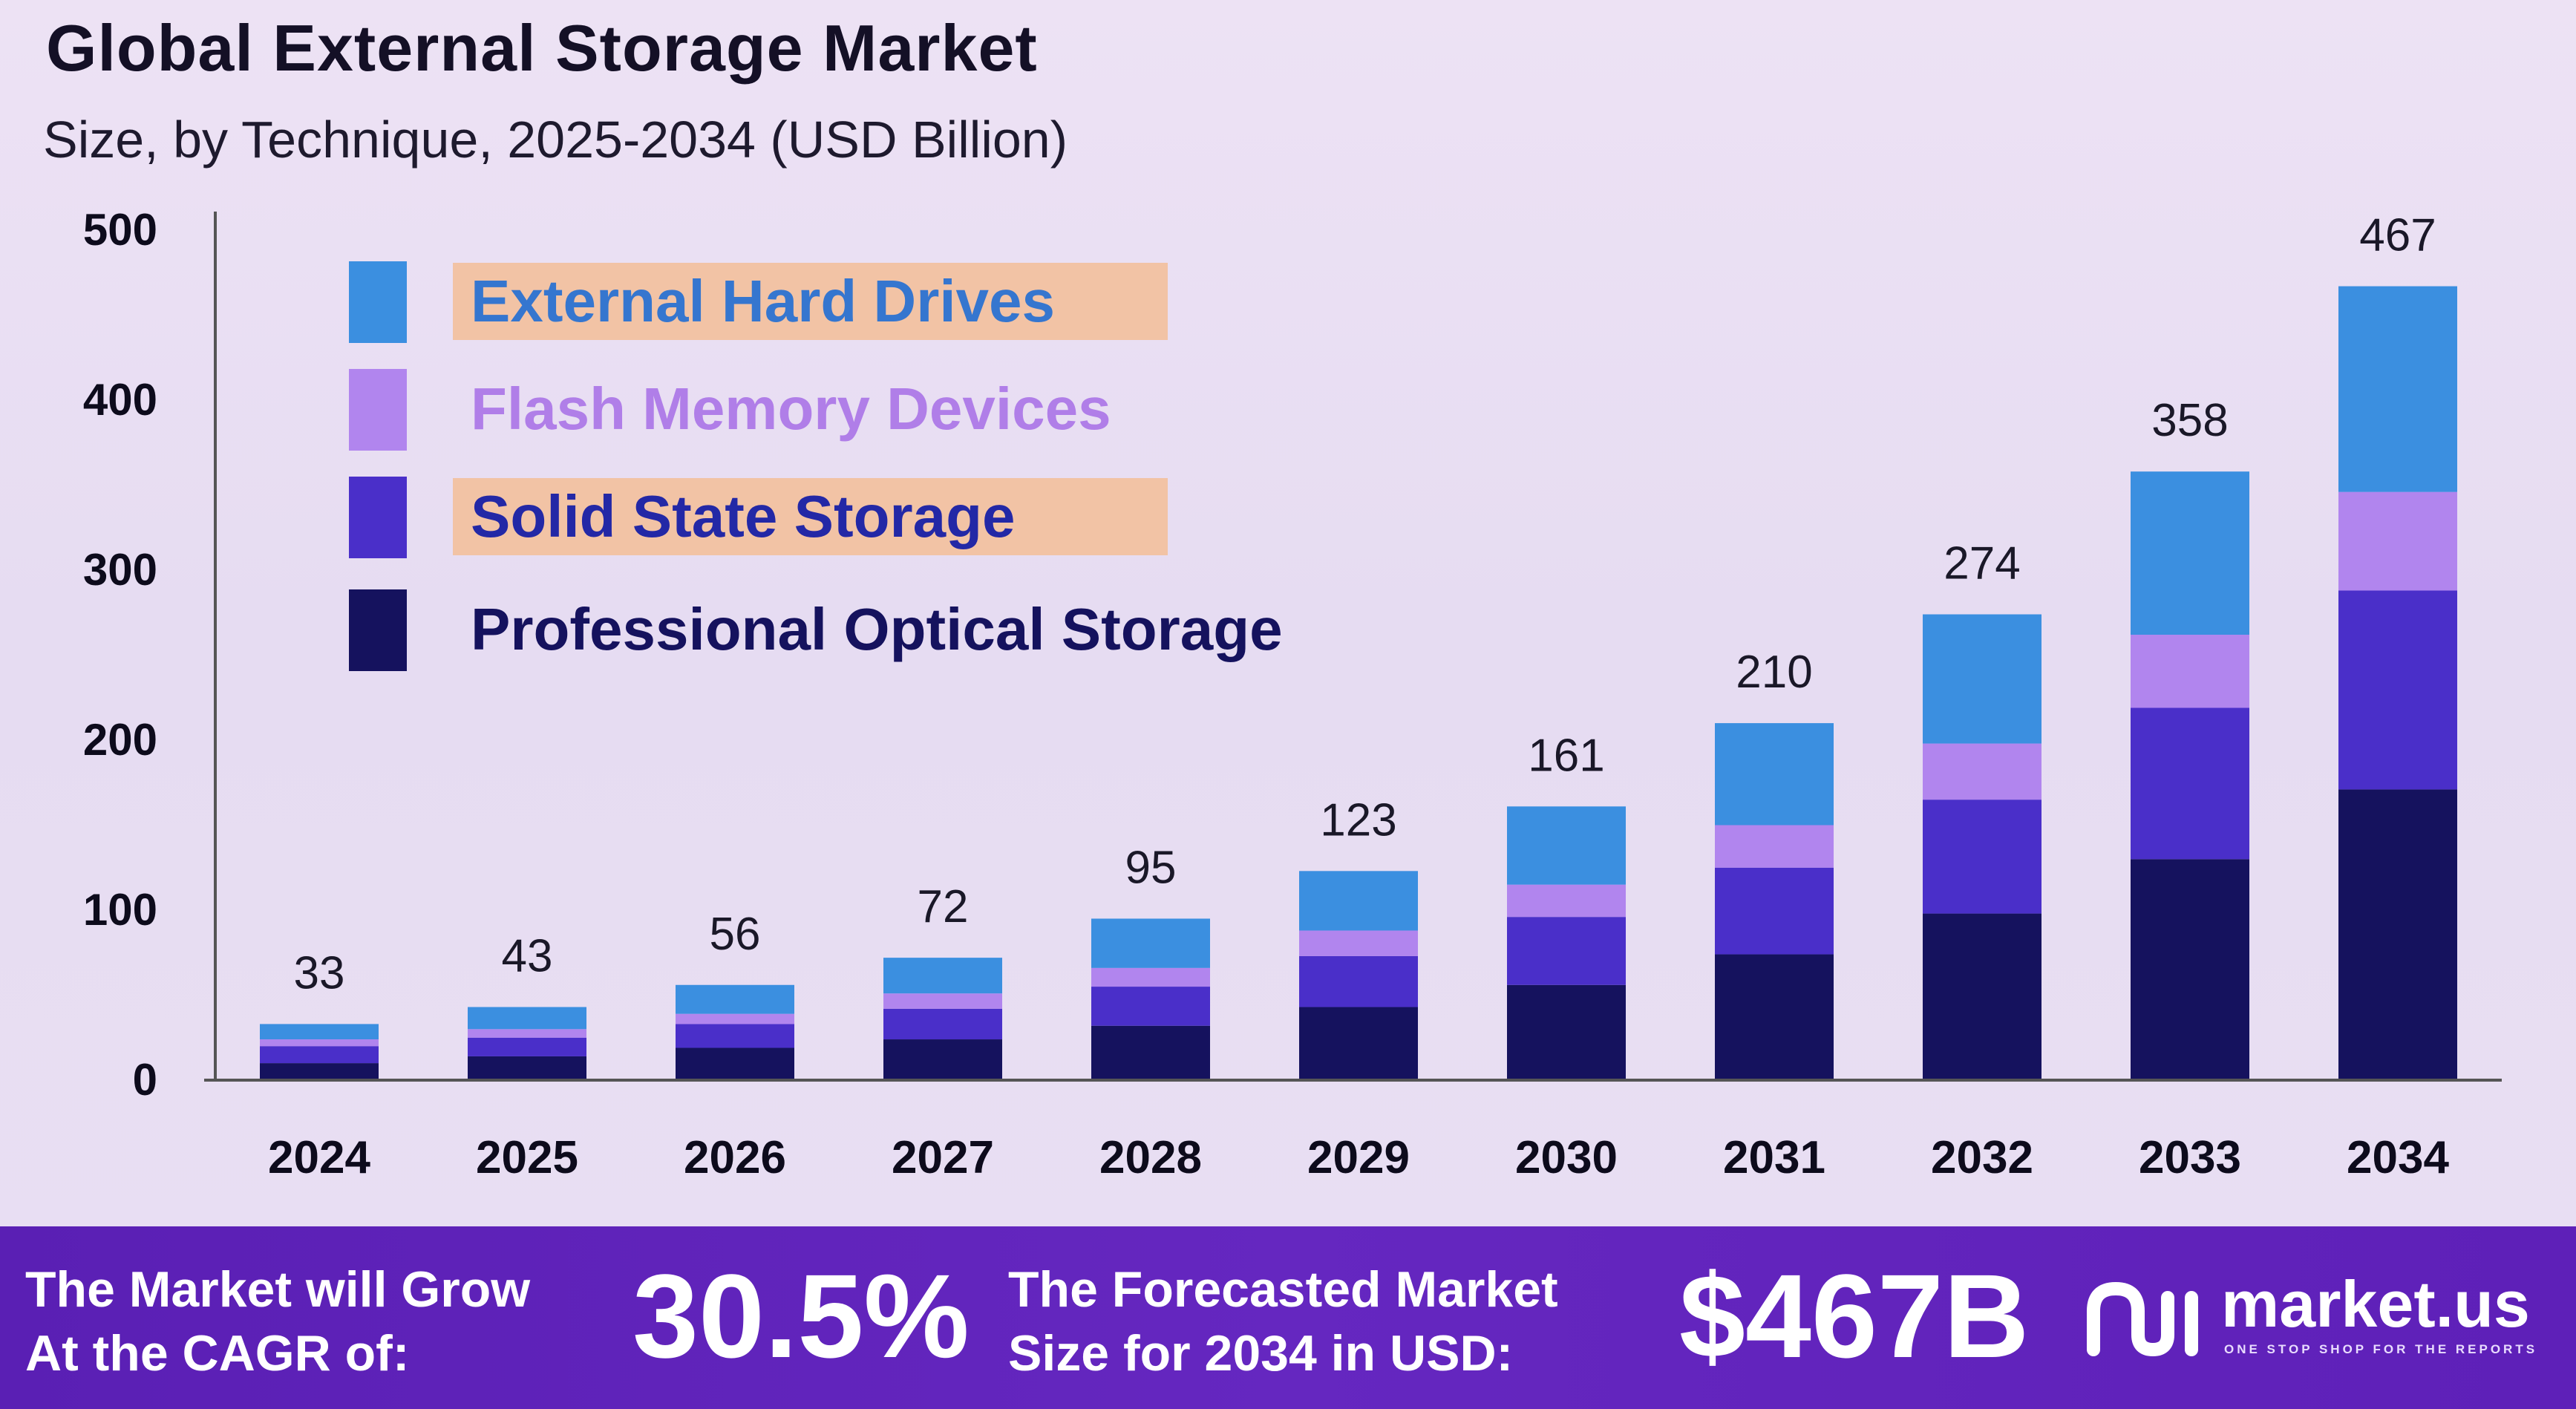 The image size is (2576, 1409). I want to click on x-tick-label: 2033, so click(2190, 1157).